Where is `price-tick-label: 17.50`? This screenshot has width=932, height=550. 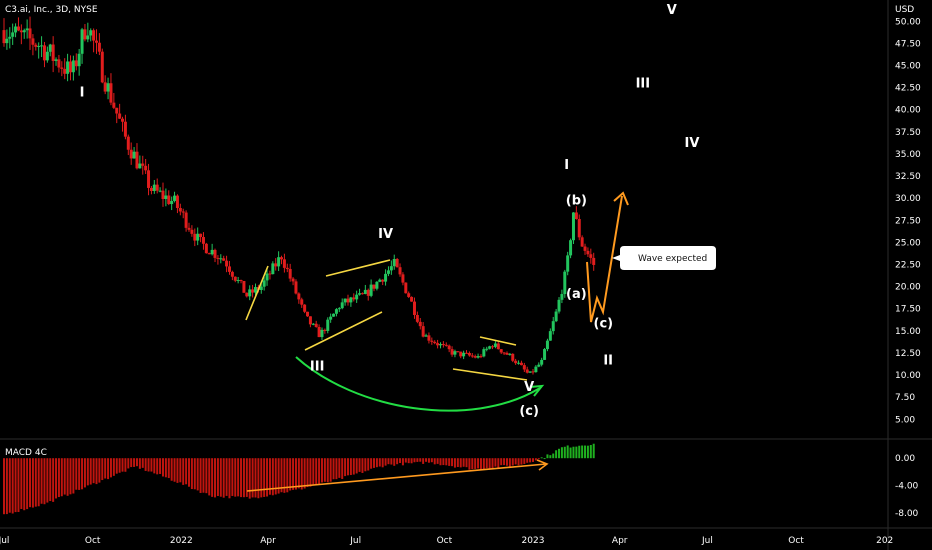 price-tick-label: 17.50 is located at coordinates (908, 310).